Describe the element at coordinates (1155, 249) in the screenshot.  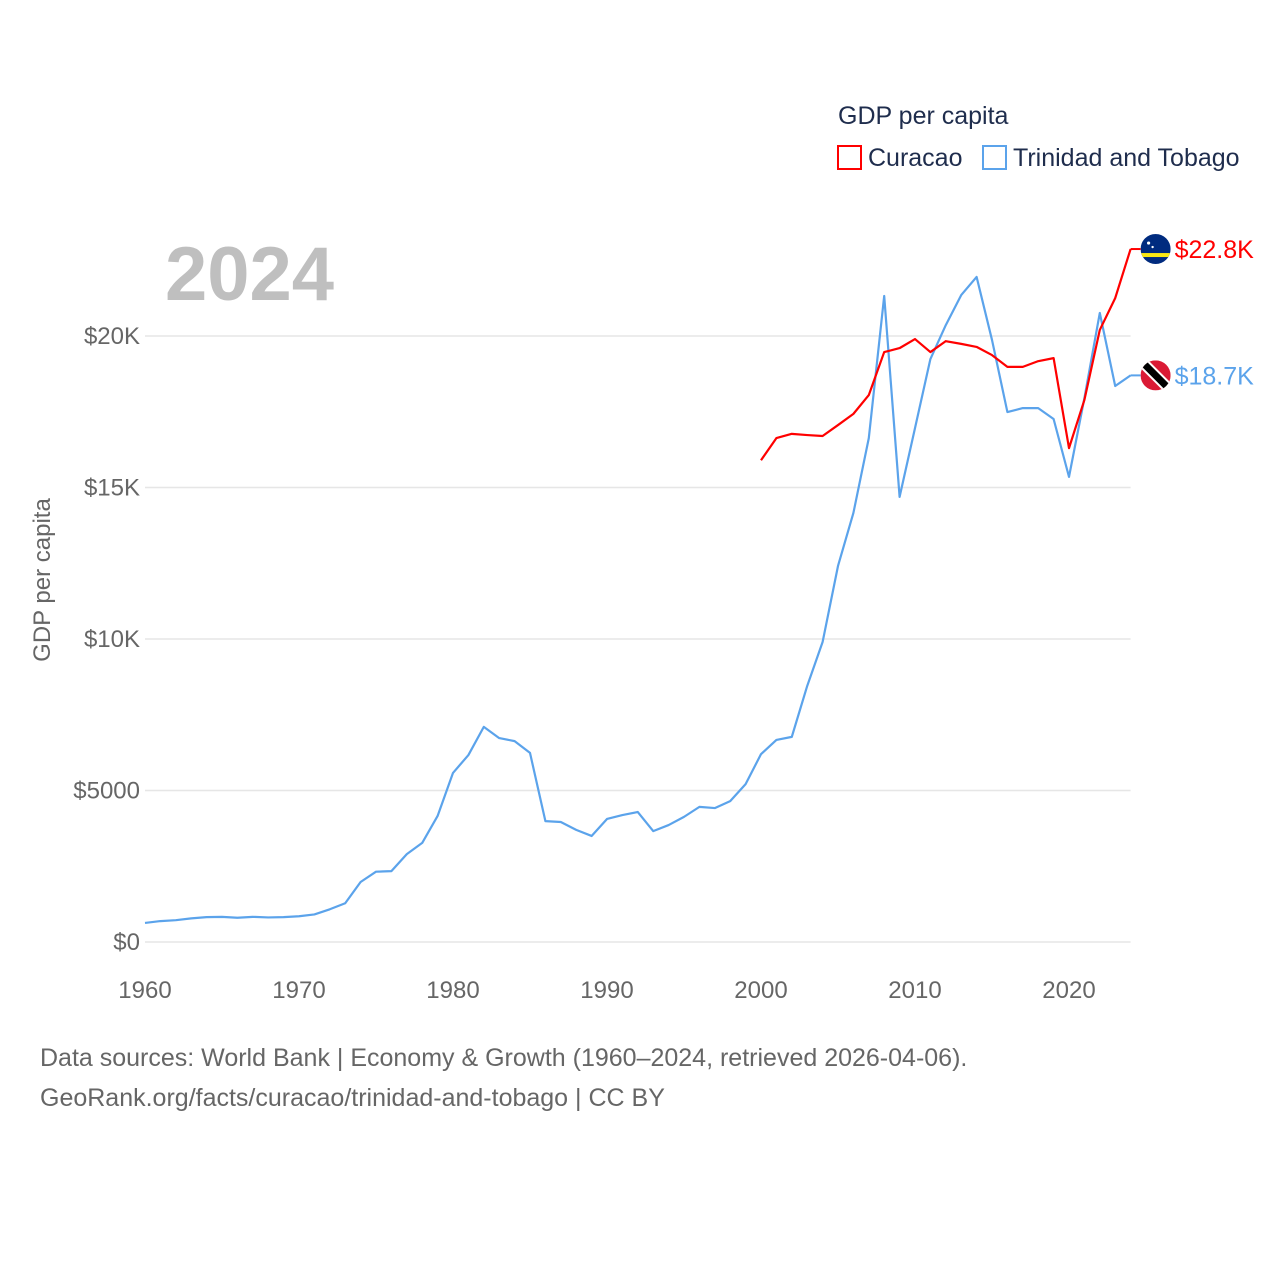
I see `curacao-flag-icon` at that location.